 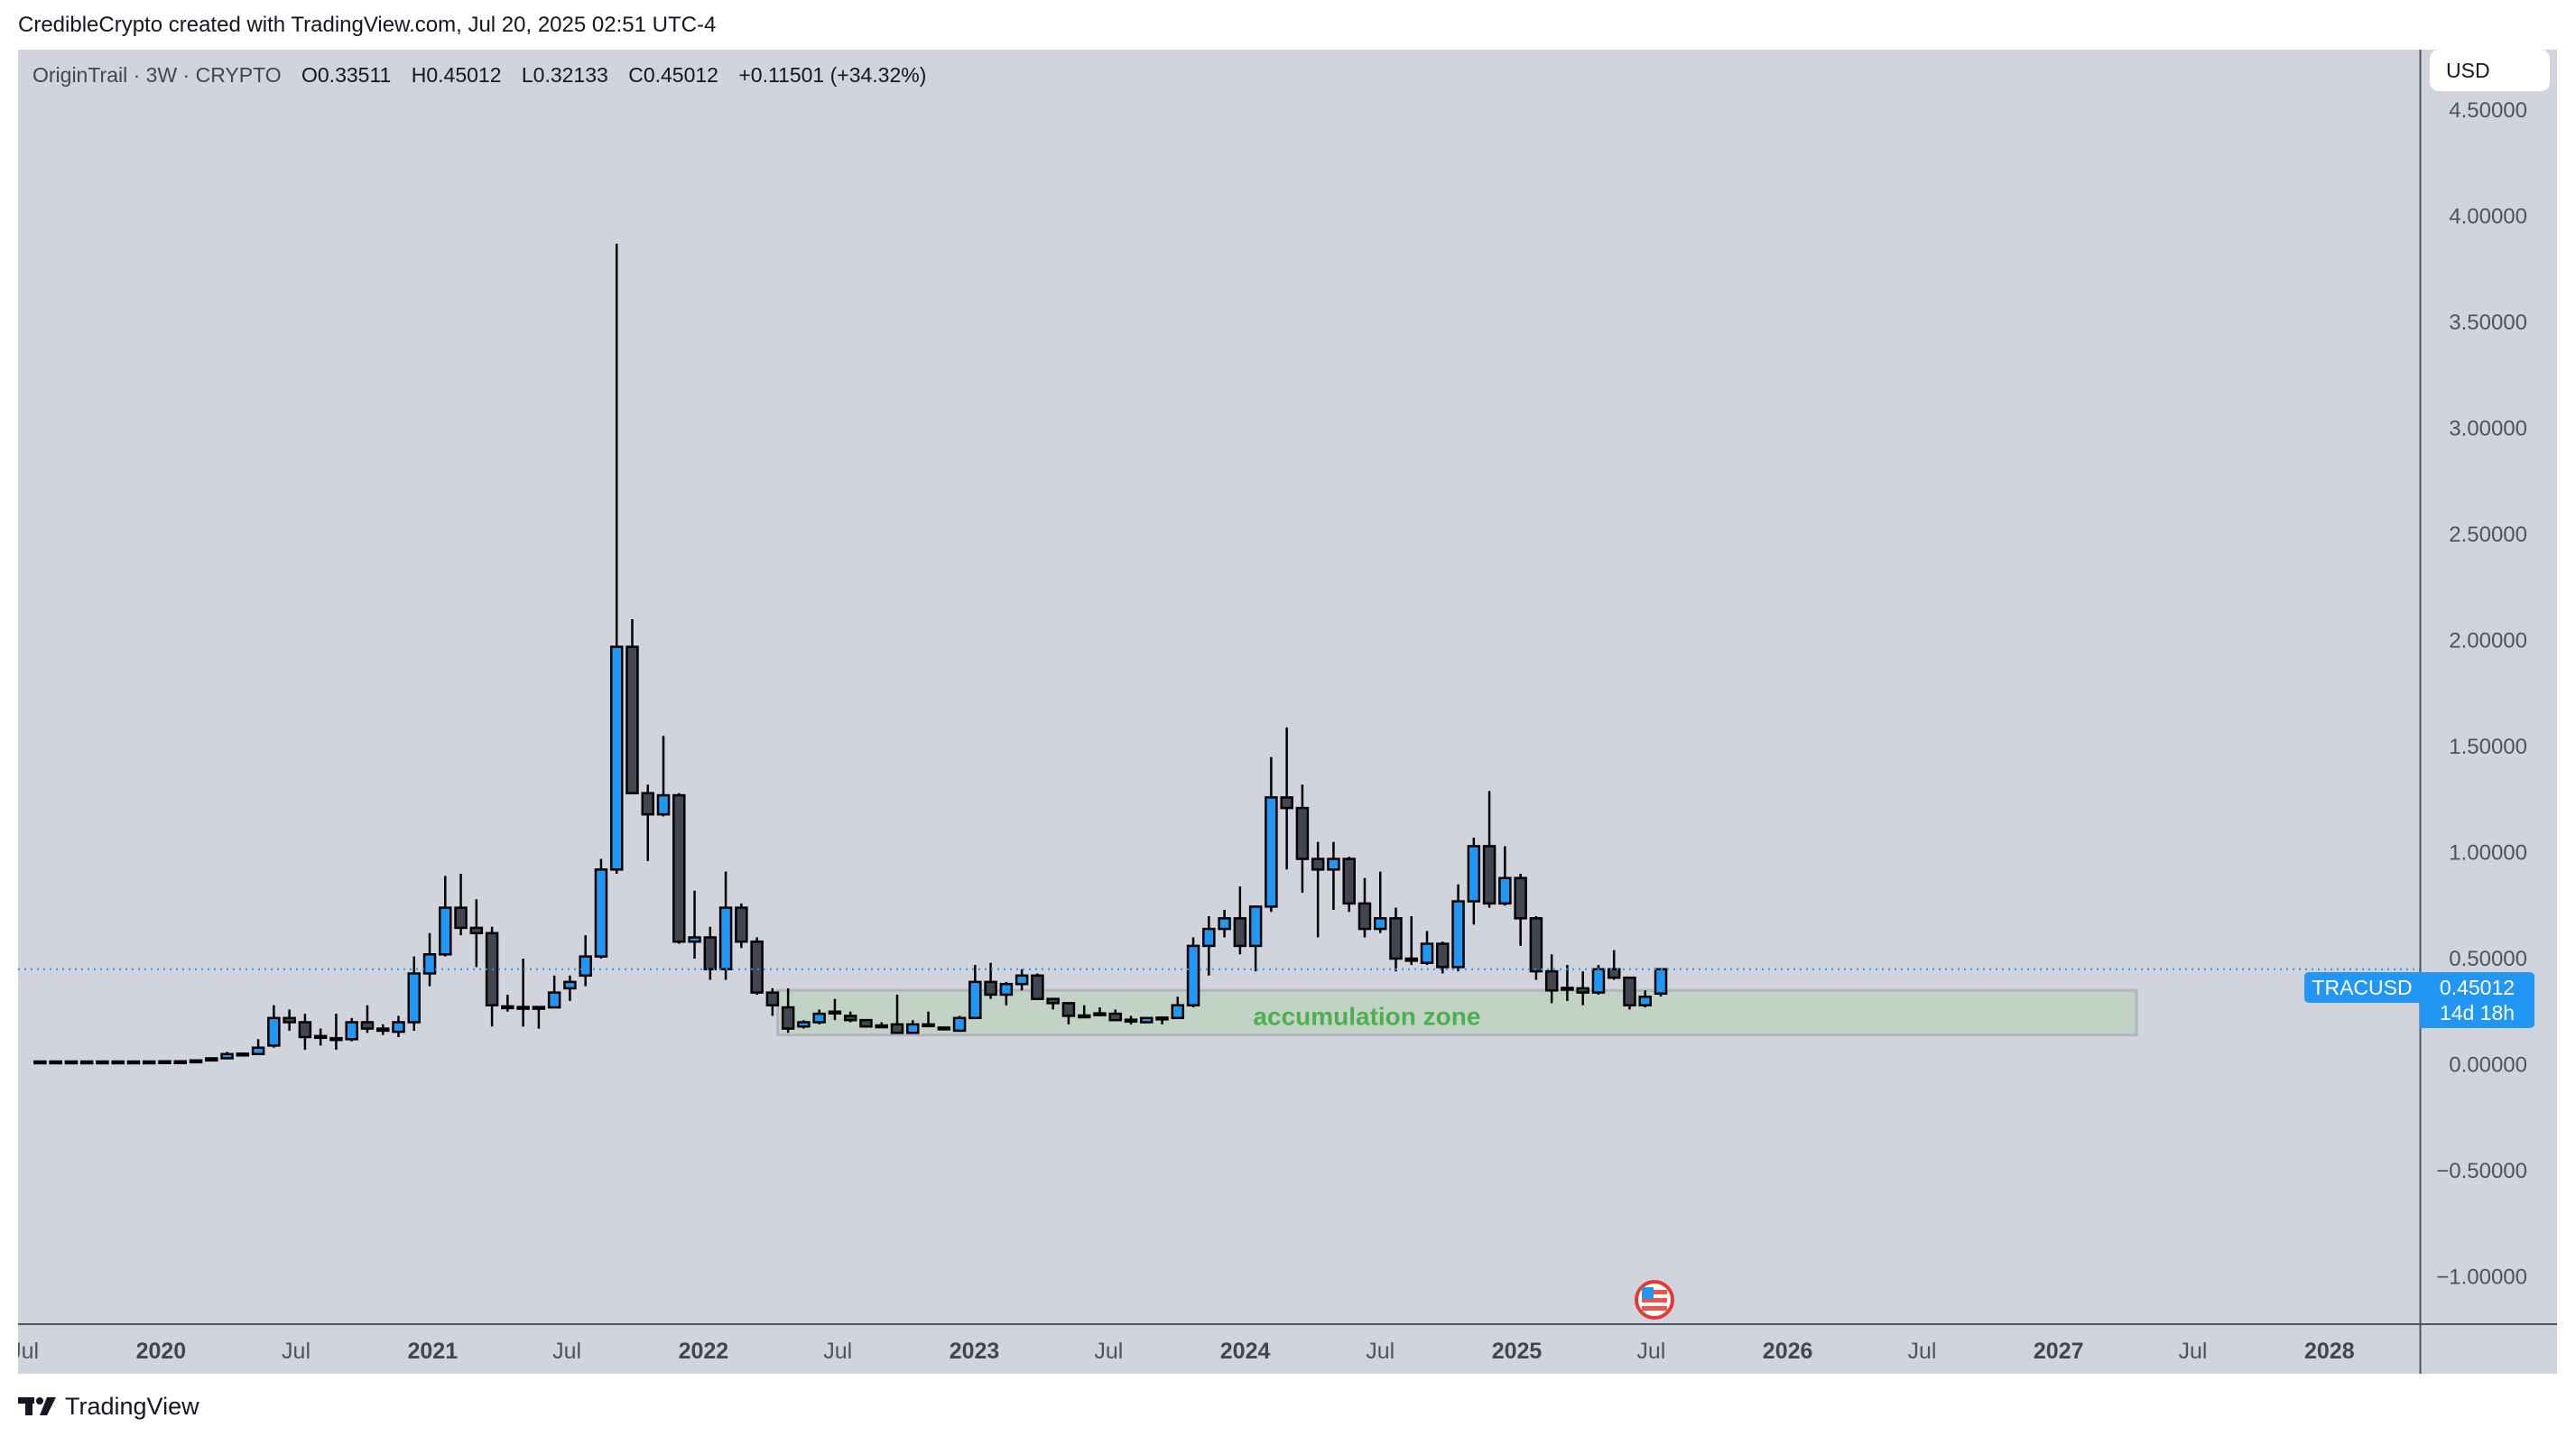 What do you see at coordinates (2490, 70) in the screenshot?
I see `currency-button: USD` at bounding box center [2490, 70].